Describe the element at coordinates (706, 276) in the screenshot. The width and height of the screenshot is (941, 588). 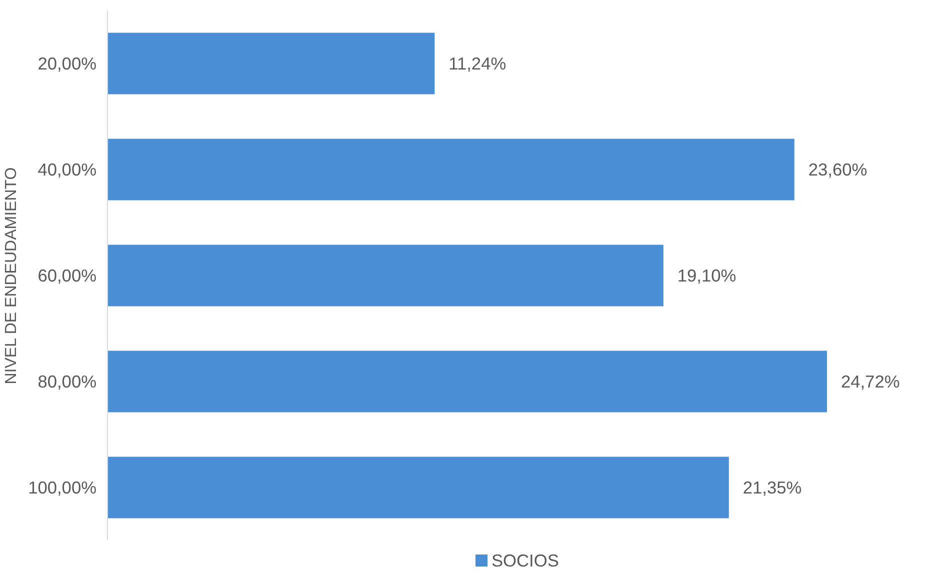
I see `data-label: 19,10%` at that location.